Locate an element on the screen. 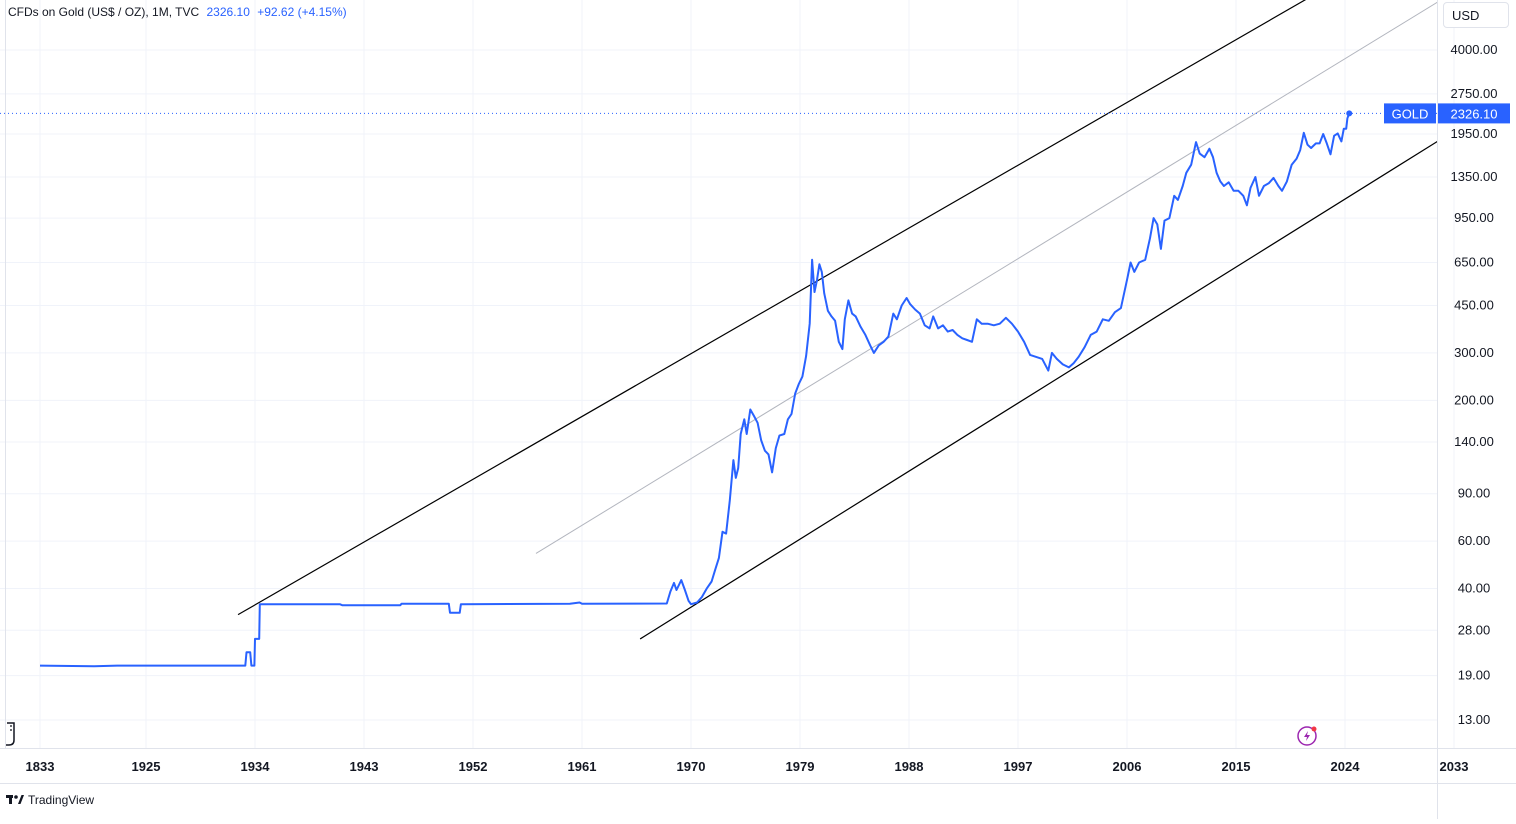 This screenshot has width=1516, height=824. x-tick-label: 2024 is located at coordinates (1346, 766).